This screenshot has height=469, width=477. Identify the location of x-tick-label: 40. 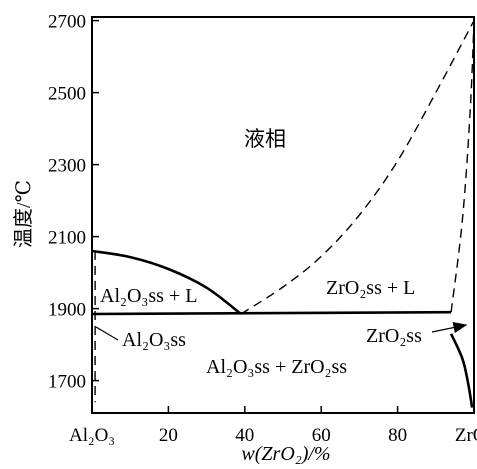
(244, 435).